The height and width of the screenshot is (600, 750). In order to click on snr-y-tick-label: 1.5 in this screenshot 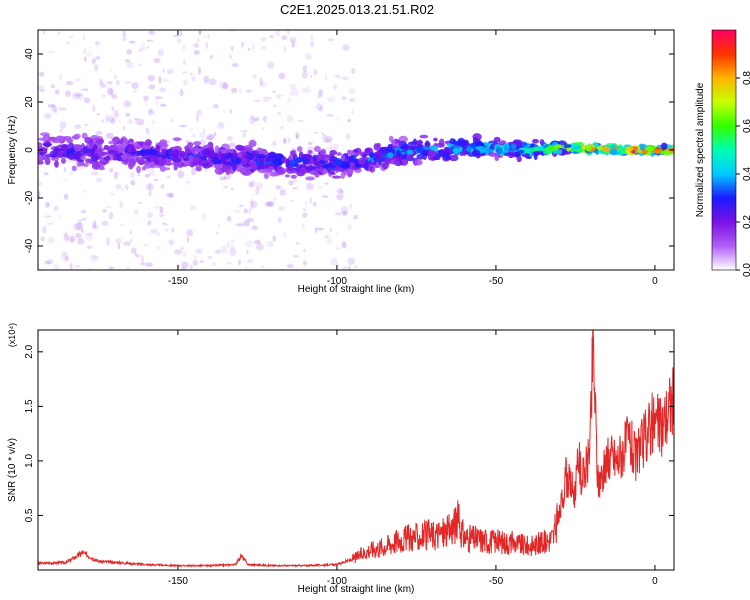, I will do `click(29, 406)`.